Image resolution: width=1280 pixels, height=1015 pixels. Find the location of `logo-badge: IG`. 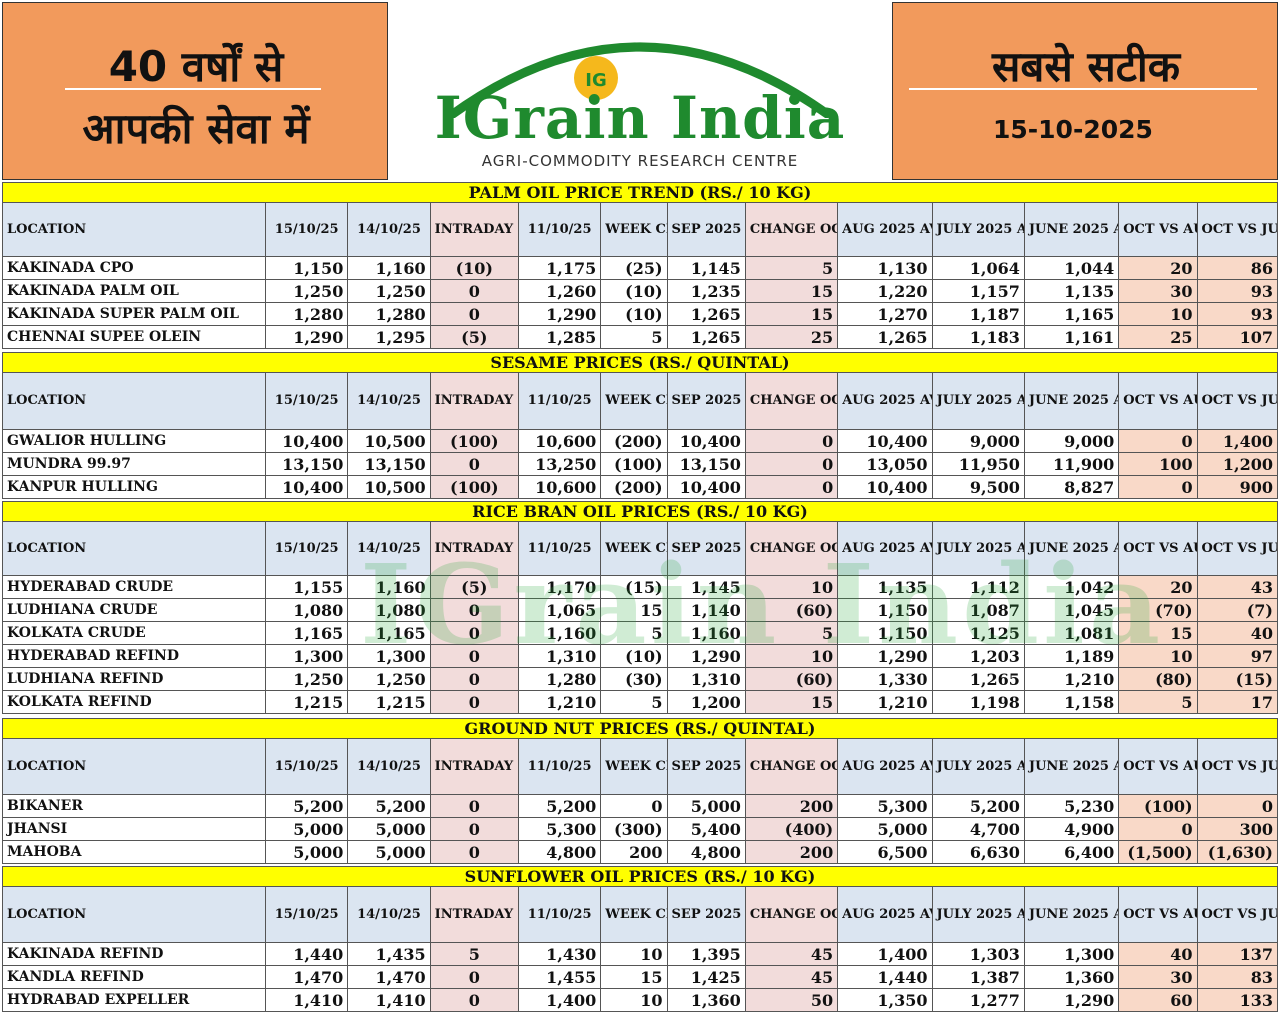

logo-badge: IG is located at coordinates (595, 80).